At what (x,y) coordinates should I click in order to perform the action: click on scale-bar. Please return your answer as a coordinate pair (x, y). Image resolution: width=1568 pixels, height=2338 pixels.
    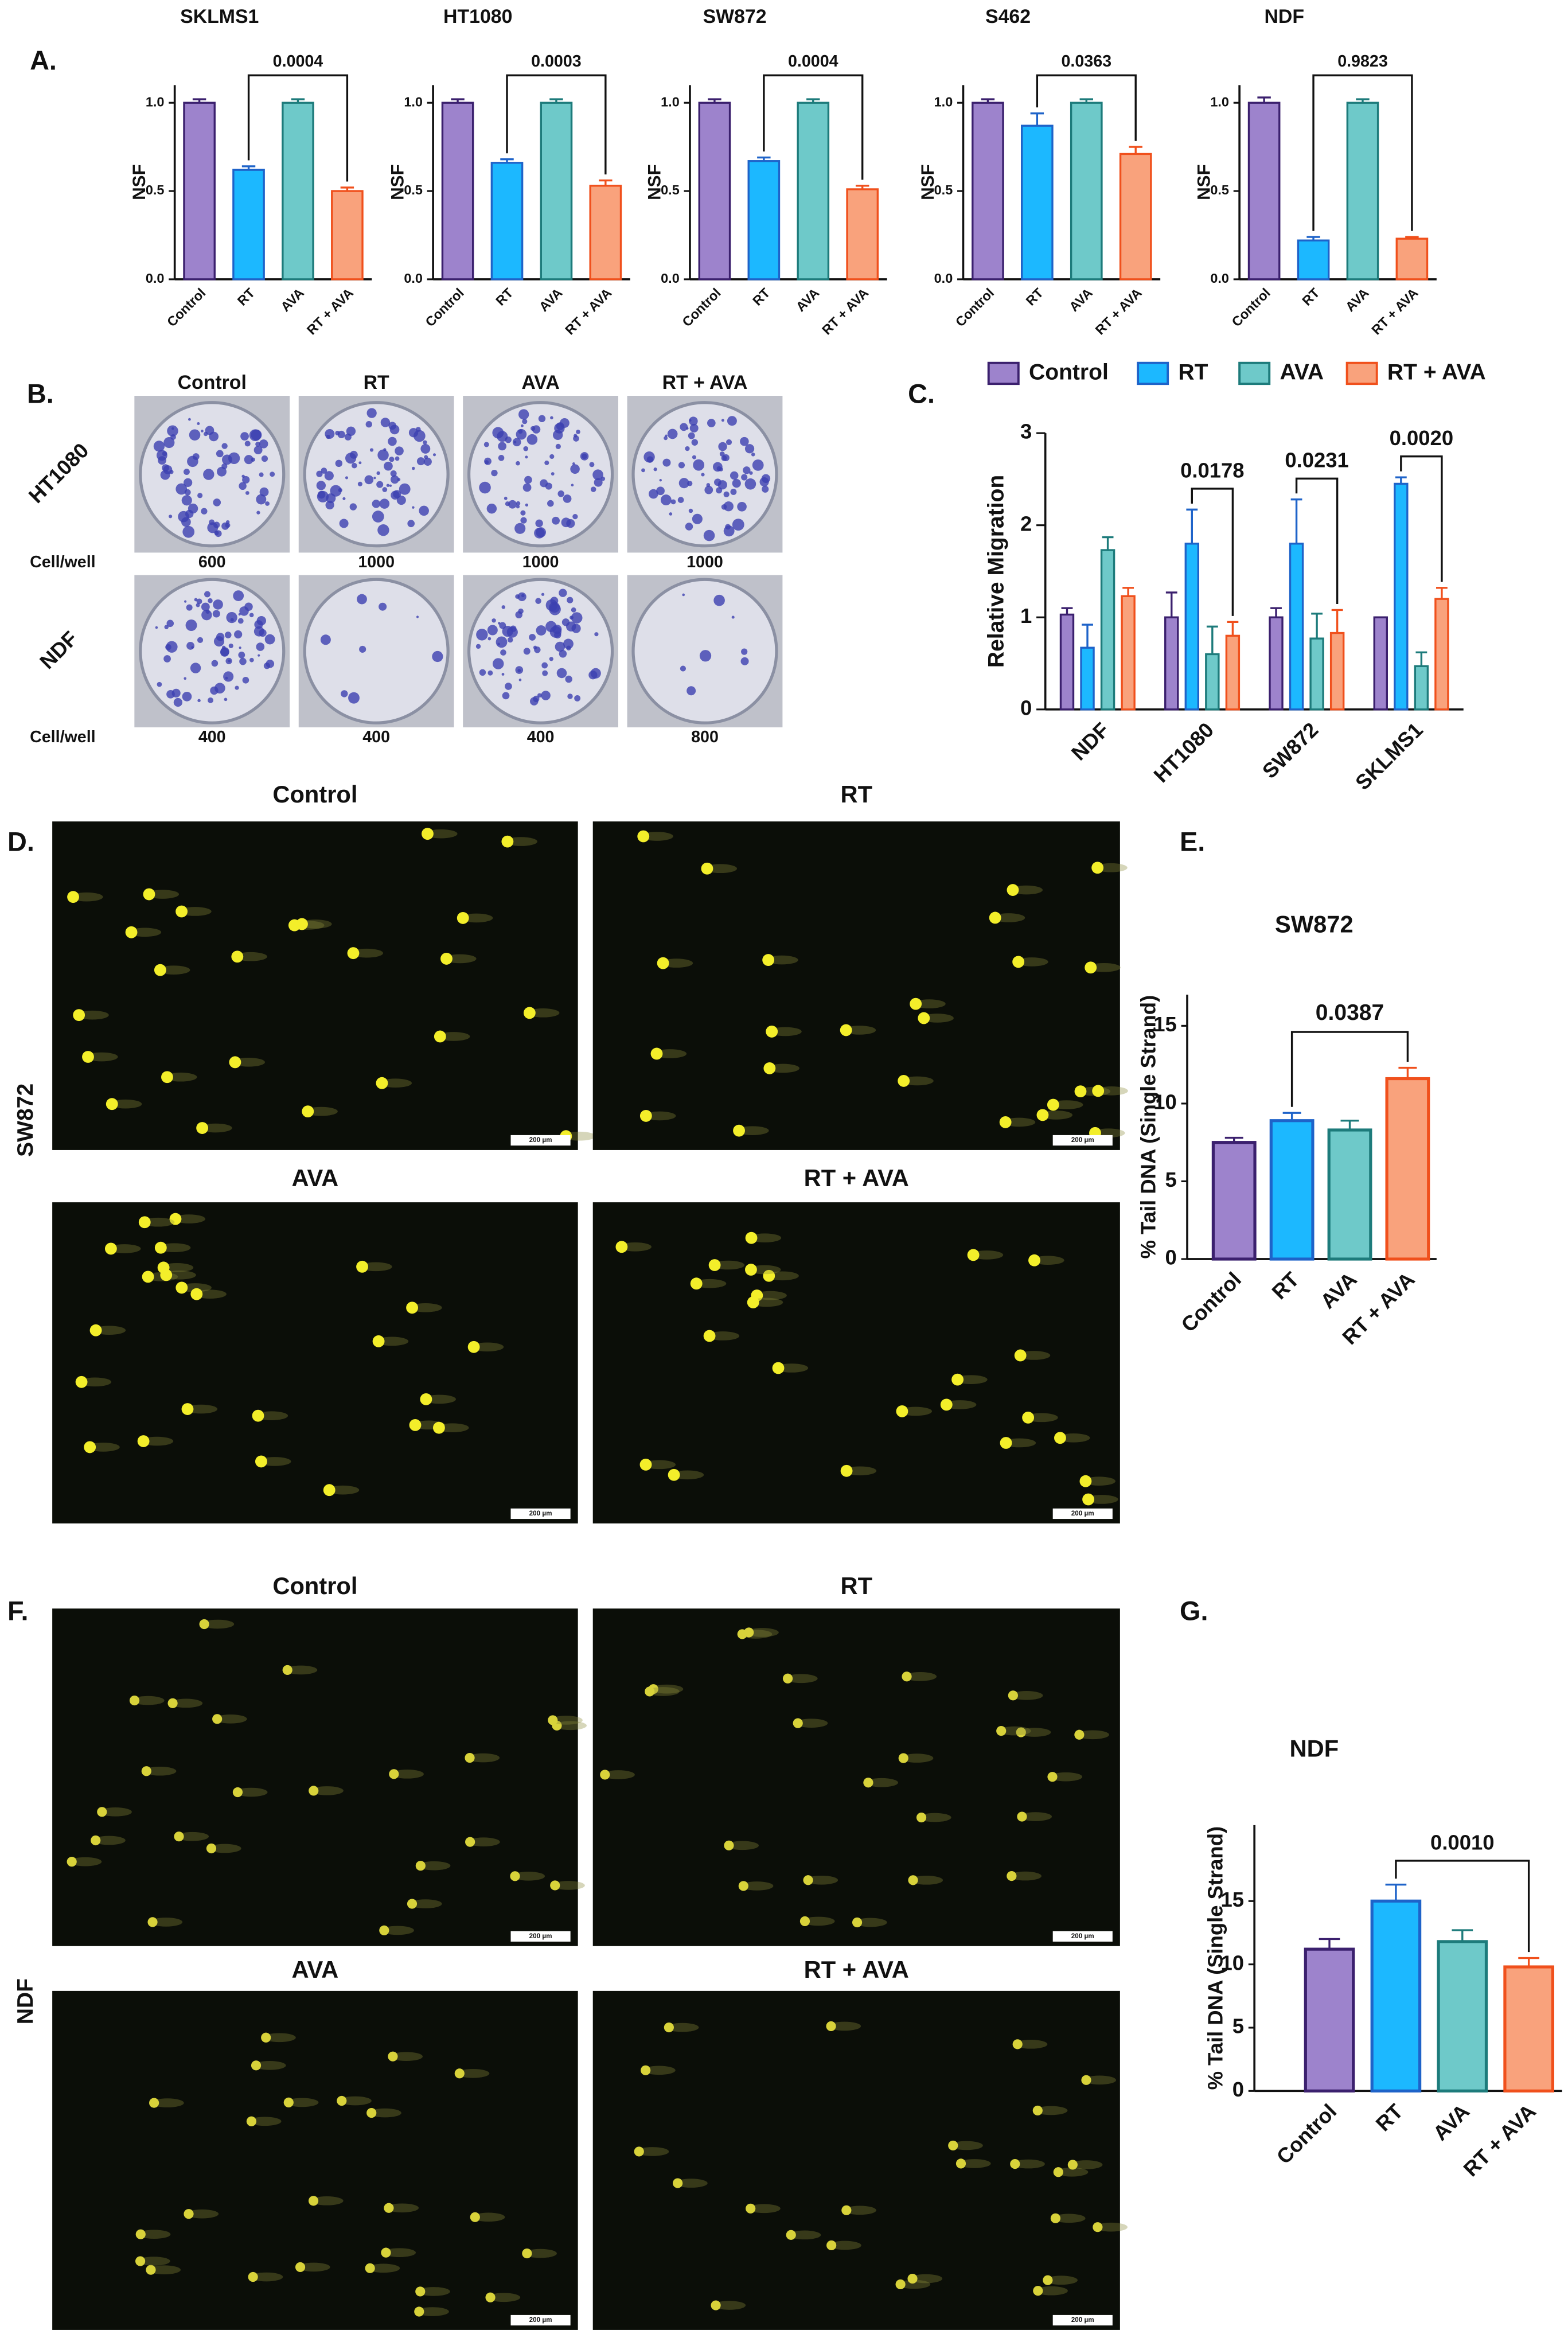
    Looking at the image, I should click on (1082, 2320).